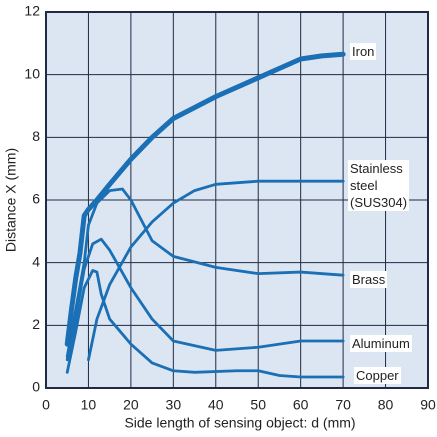  Describe the element at coordinates (32, 11) in the screenshot. I see `y-tick-label: 12` at that location.